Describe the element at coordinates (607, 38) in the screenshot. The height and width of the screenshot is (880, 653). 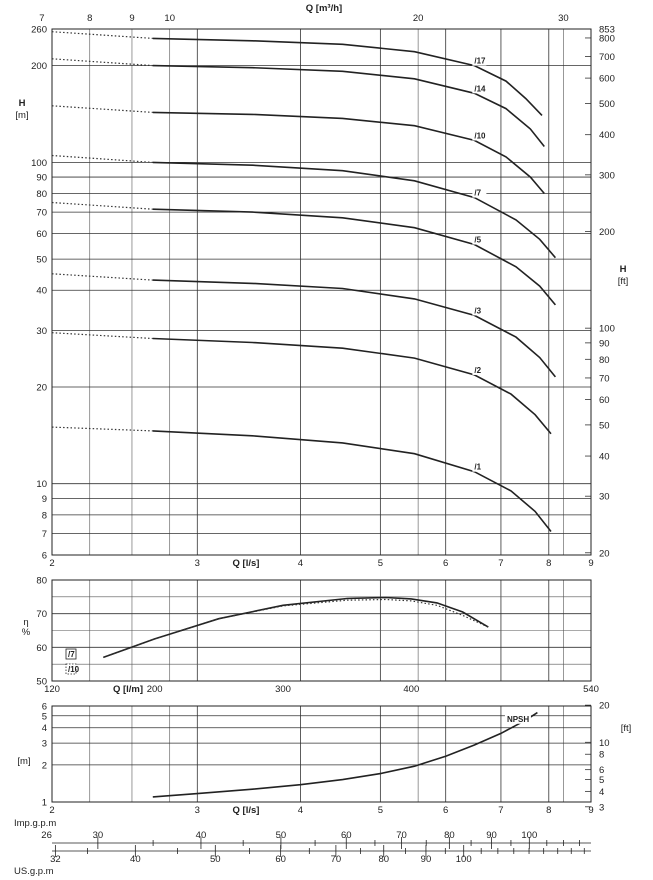
I see `head-right-tick-800: 800` at that location.